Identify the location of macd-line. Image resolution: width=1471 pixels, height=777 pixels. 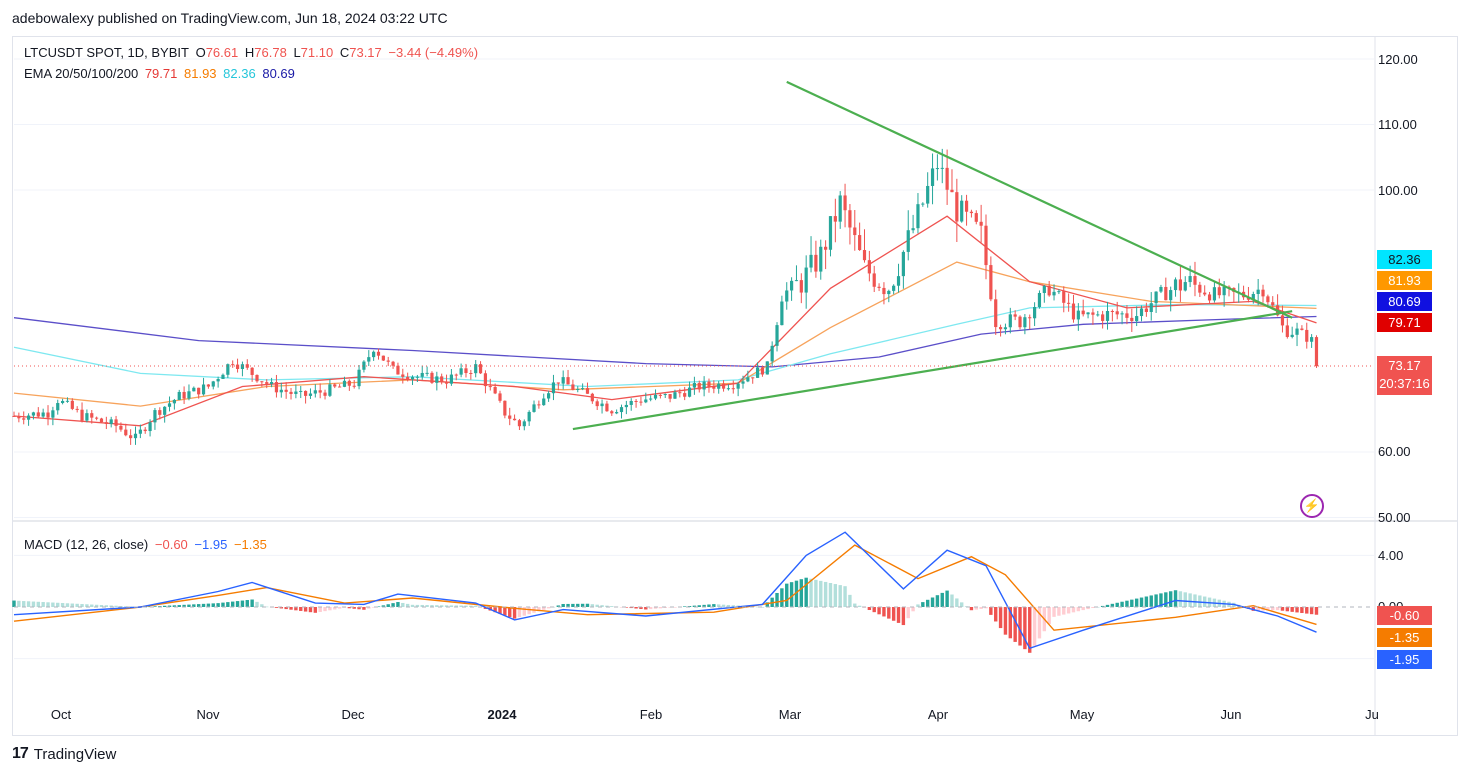
(665, 590).